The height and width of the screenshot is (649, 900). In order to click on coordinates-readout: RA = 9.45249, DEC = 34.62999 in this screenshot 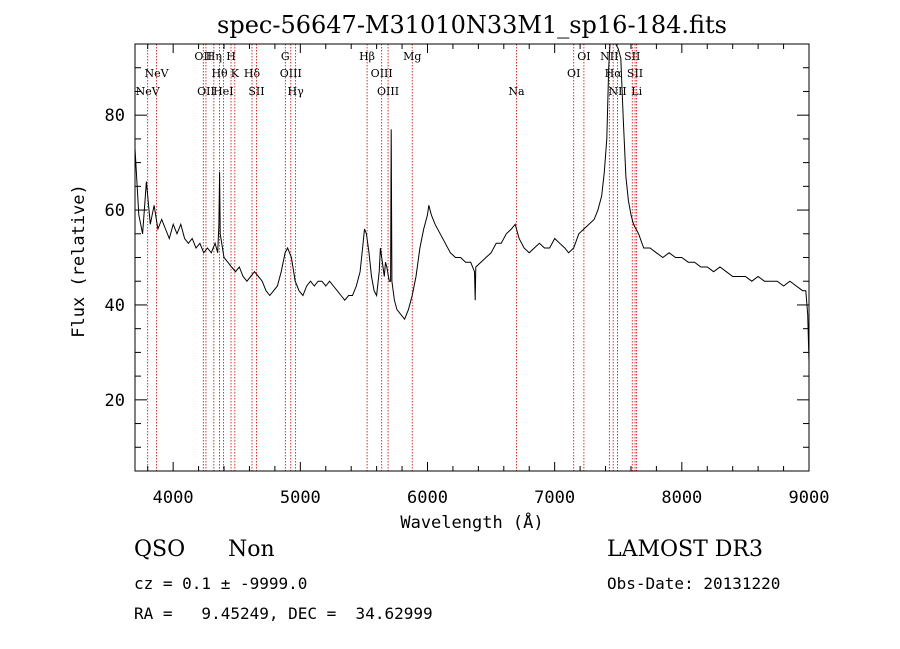, I will do `click(283, 613)`.